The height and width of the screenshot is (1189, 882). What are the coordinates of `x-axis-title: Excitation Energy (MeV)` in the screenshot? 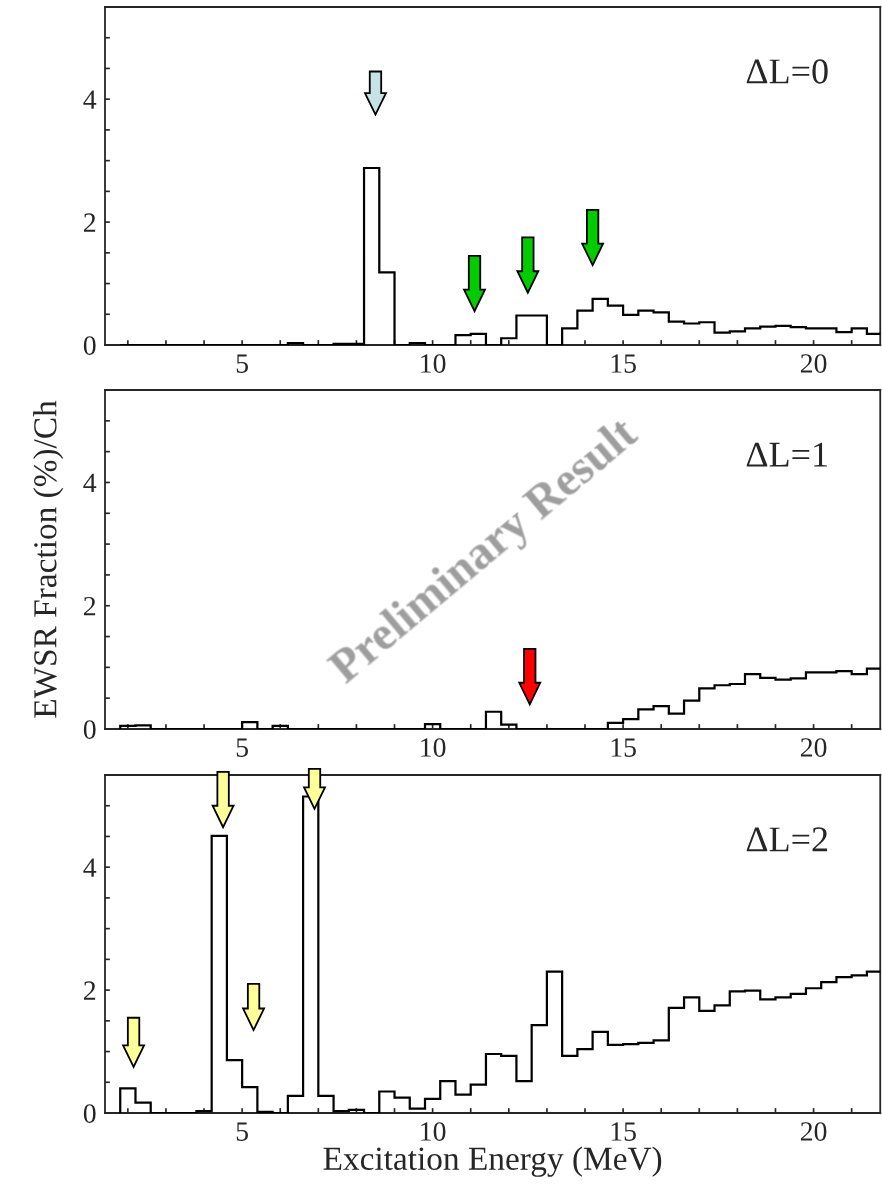 It's located at (492, 1161).